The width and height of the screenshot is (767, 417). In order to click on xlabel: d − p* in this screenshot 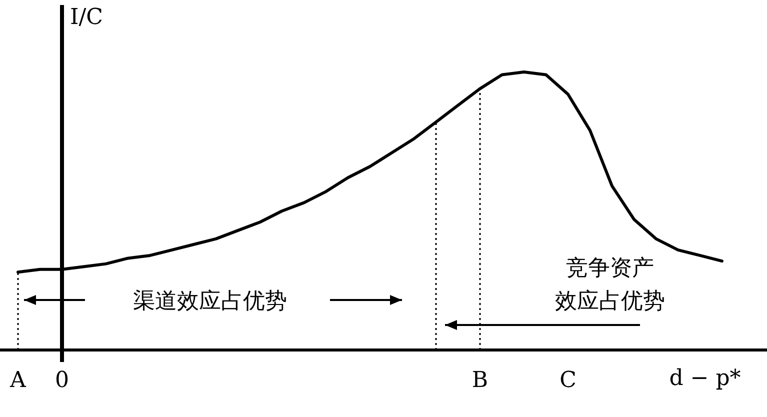, I will do `click(705, 378)`.